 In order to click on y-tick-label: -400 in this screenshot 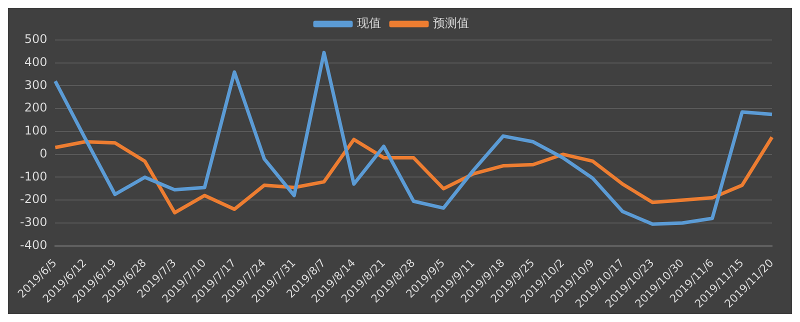, I will do `click(34, 245)`.